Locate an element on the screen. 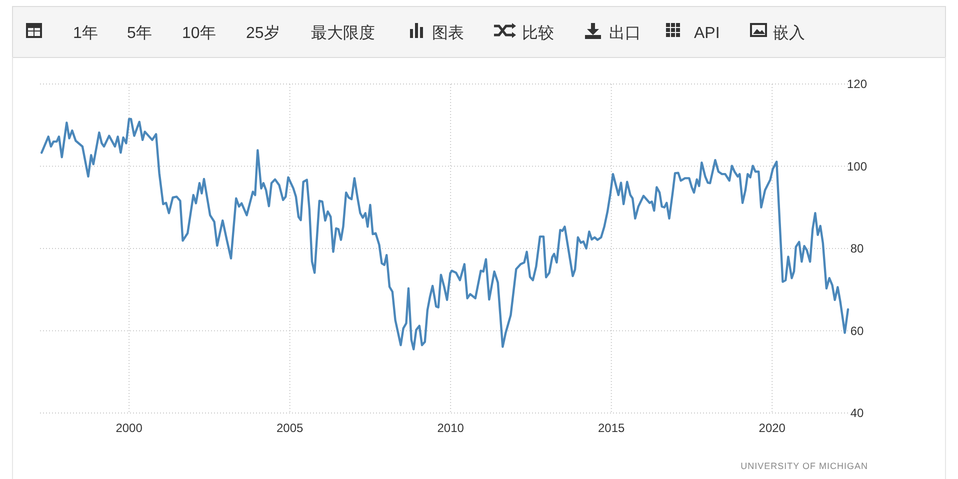 This screenshot has width=958, height=479. x-tick-label: 2015 is located at coordinates (612, 428).